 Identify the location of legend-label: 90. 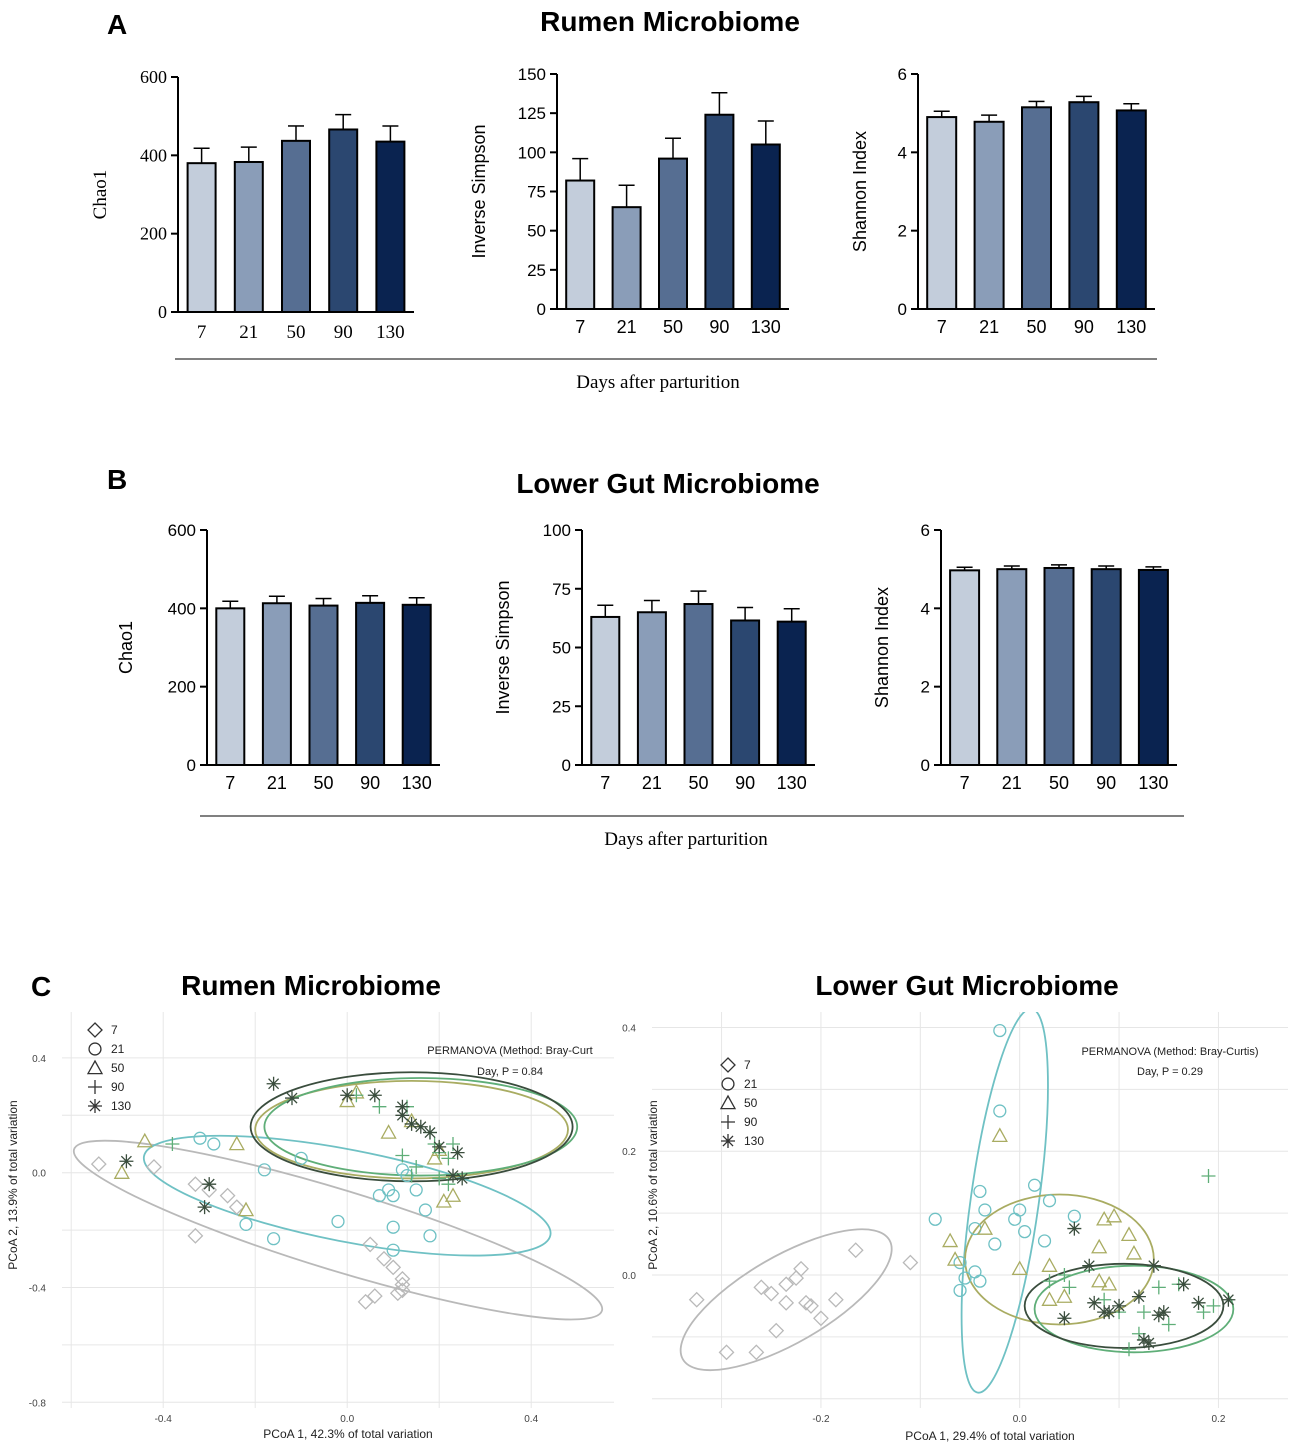
(118, 1087).